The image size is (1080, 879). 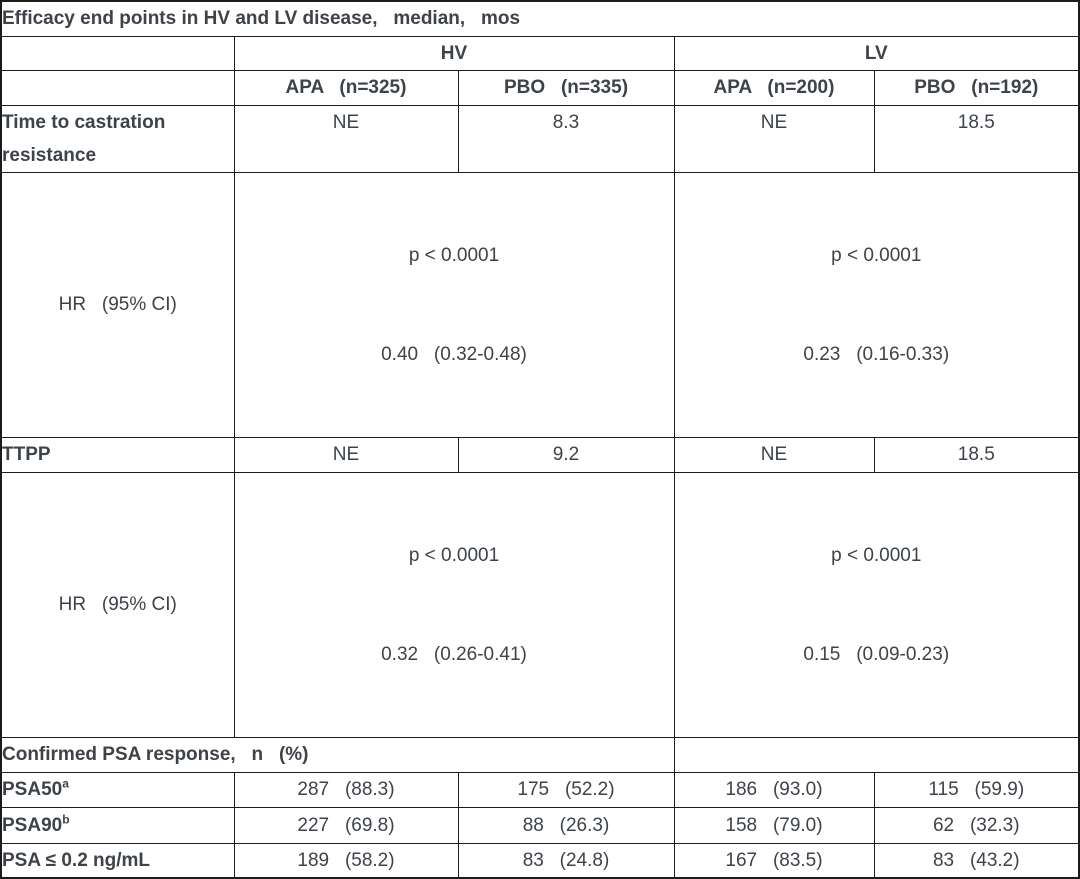 What do you see at coordinates (566, 454) in the screenshot?
I see `cell-ttpp-hv-pbo: 9.2` at bounding box center [566, 454].